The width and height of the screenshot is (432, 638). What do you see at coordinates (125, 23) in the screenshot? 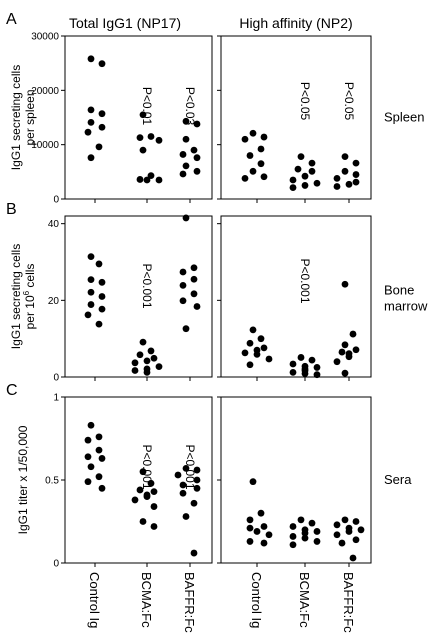
I see `column-header-total-igg1: Total IgG1 (NP17)` at bounding box center [125, 23].